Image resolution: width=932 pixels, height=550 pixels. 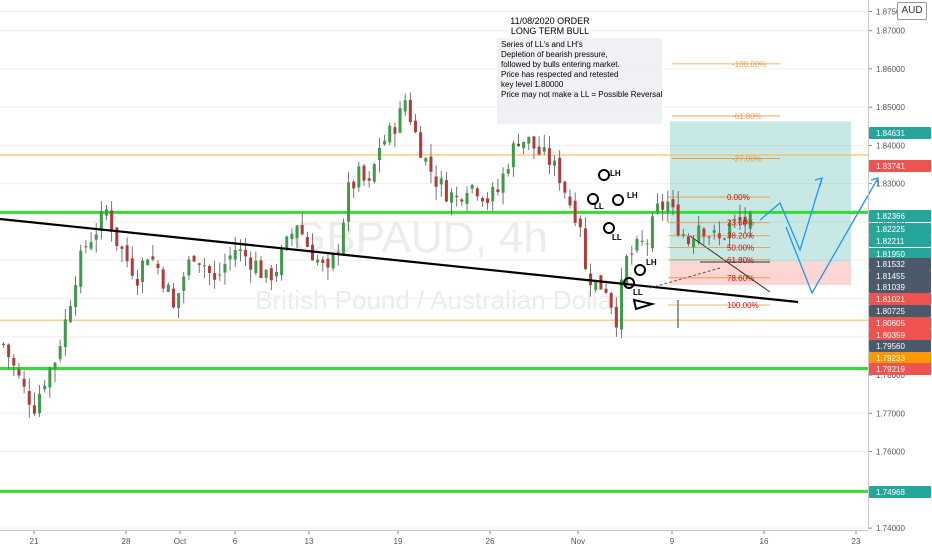 What do you see at coordinates (740, 248) in the screenshot?
I see `fib-label: 50.00%` at bounding box center [740, 248].